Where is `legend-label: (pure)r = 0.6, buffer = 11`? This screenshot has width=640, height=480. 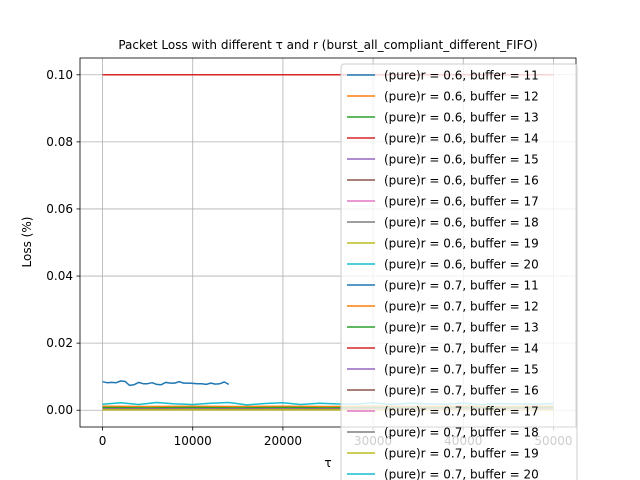 legend-label: (pure)r = 0.6, buffer = 11 is located at coordinates (461, 76).